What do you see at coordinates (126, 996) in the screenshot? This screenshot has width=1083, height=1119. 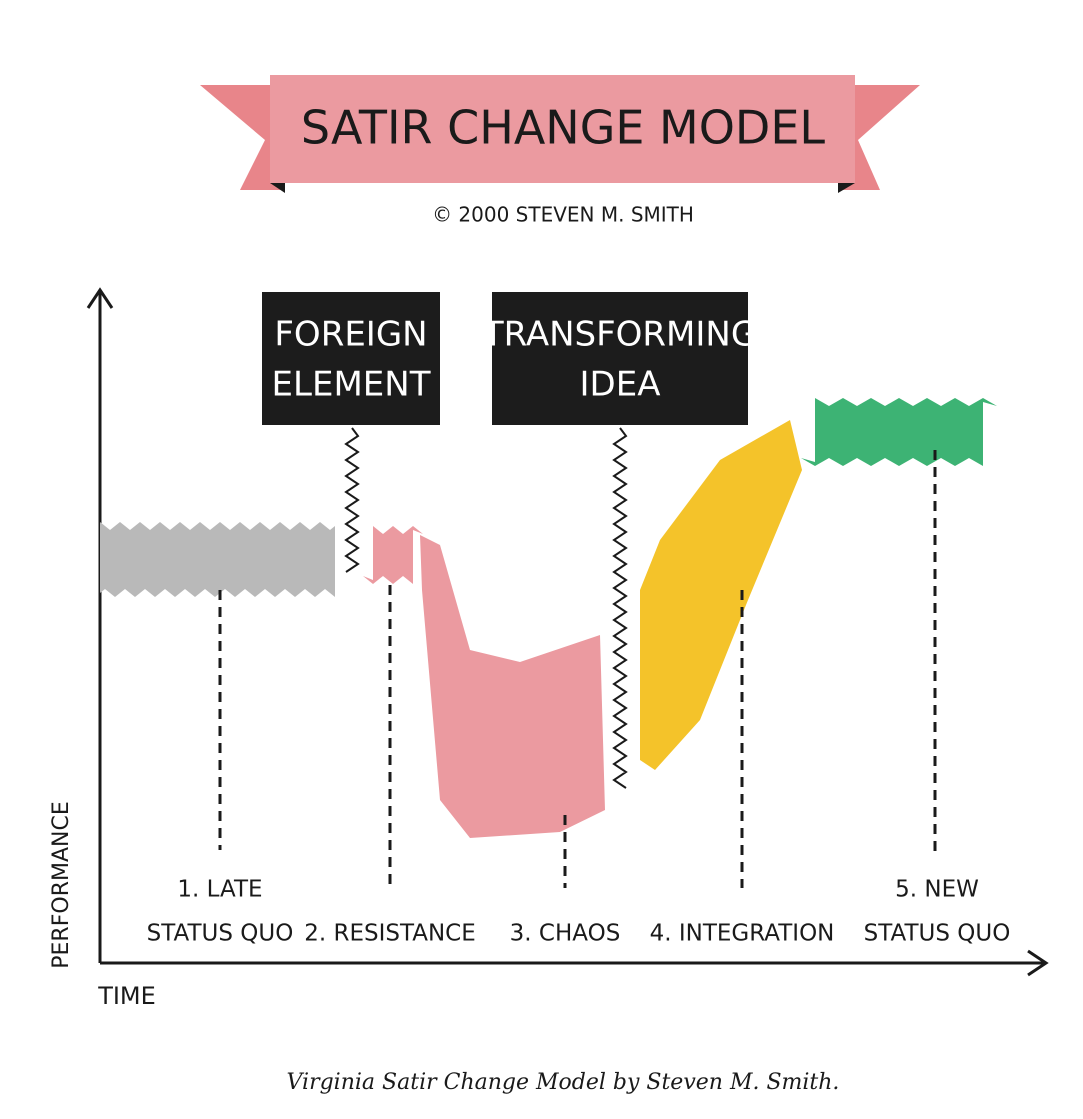 I see `x-axis-label: TIME` at bounding box center [126, 996].